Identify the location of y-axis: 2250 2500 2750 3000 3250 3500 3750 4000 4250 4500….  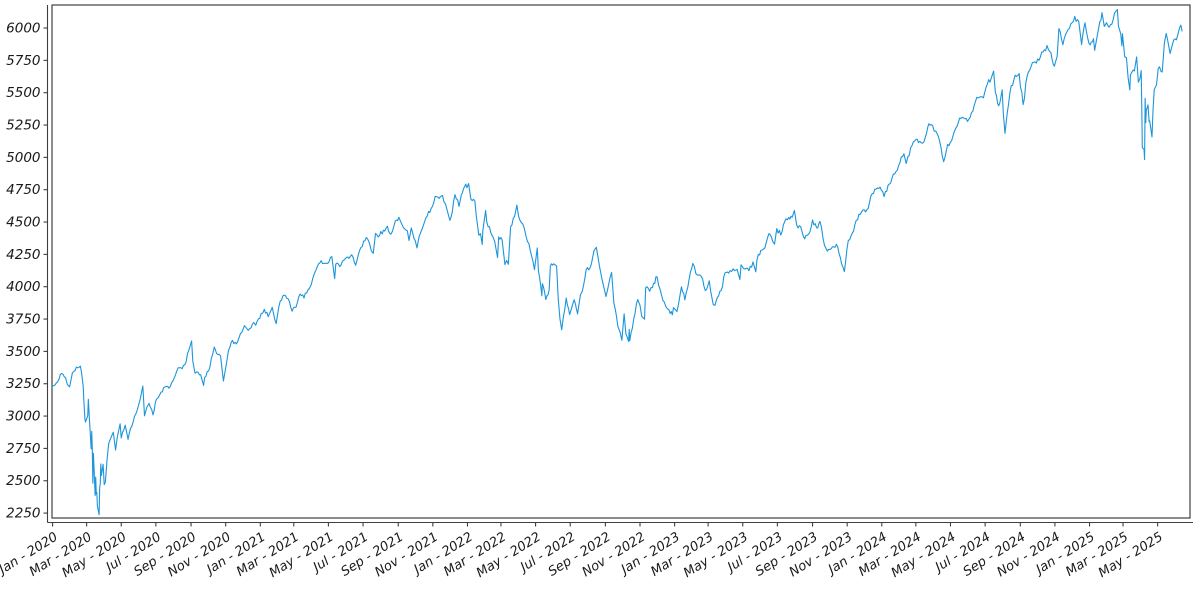
(27, 271).